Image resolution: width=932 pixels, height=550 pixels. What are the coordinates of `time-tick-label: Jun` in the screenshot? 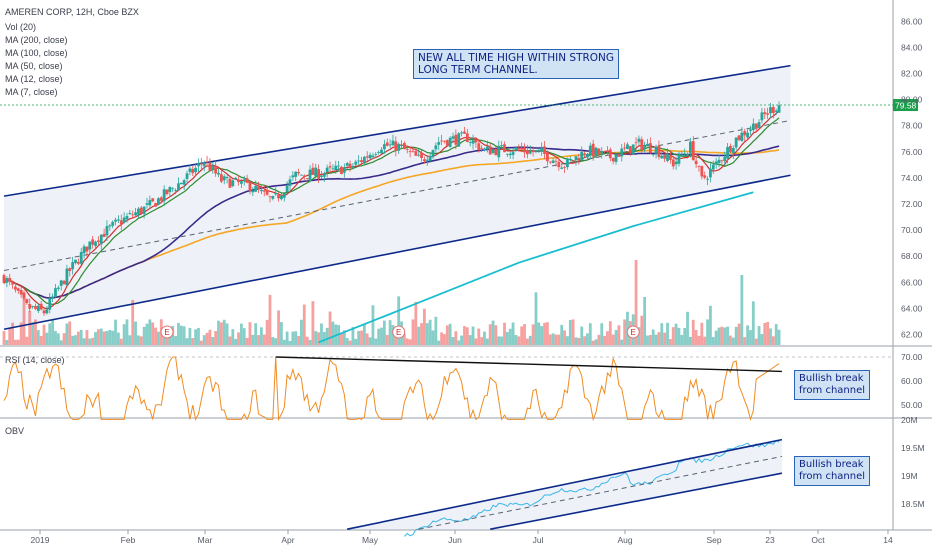 It's located at (455, 540).